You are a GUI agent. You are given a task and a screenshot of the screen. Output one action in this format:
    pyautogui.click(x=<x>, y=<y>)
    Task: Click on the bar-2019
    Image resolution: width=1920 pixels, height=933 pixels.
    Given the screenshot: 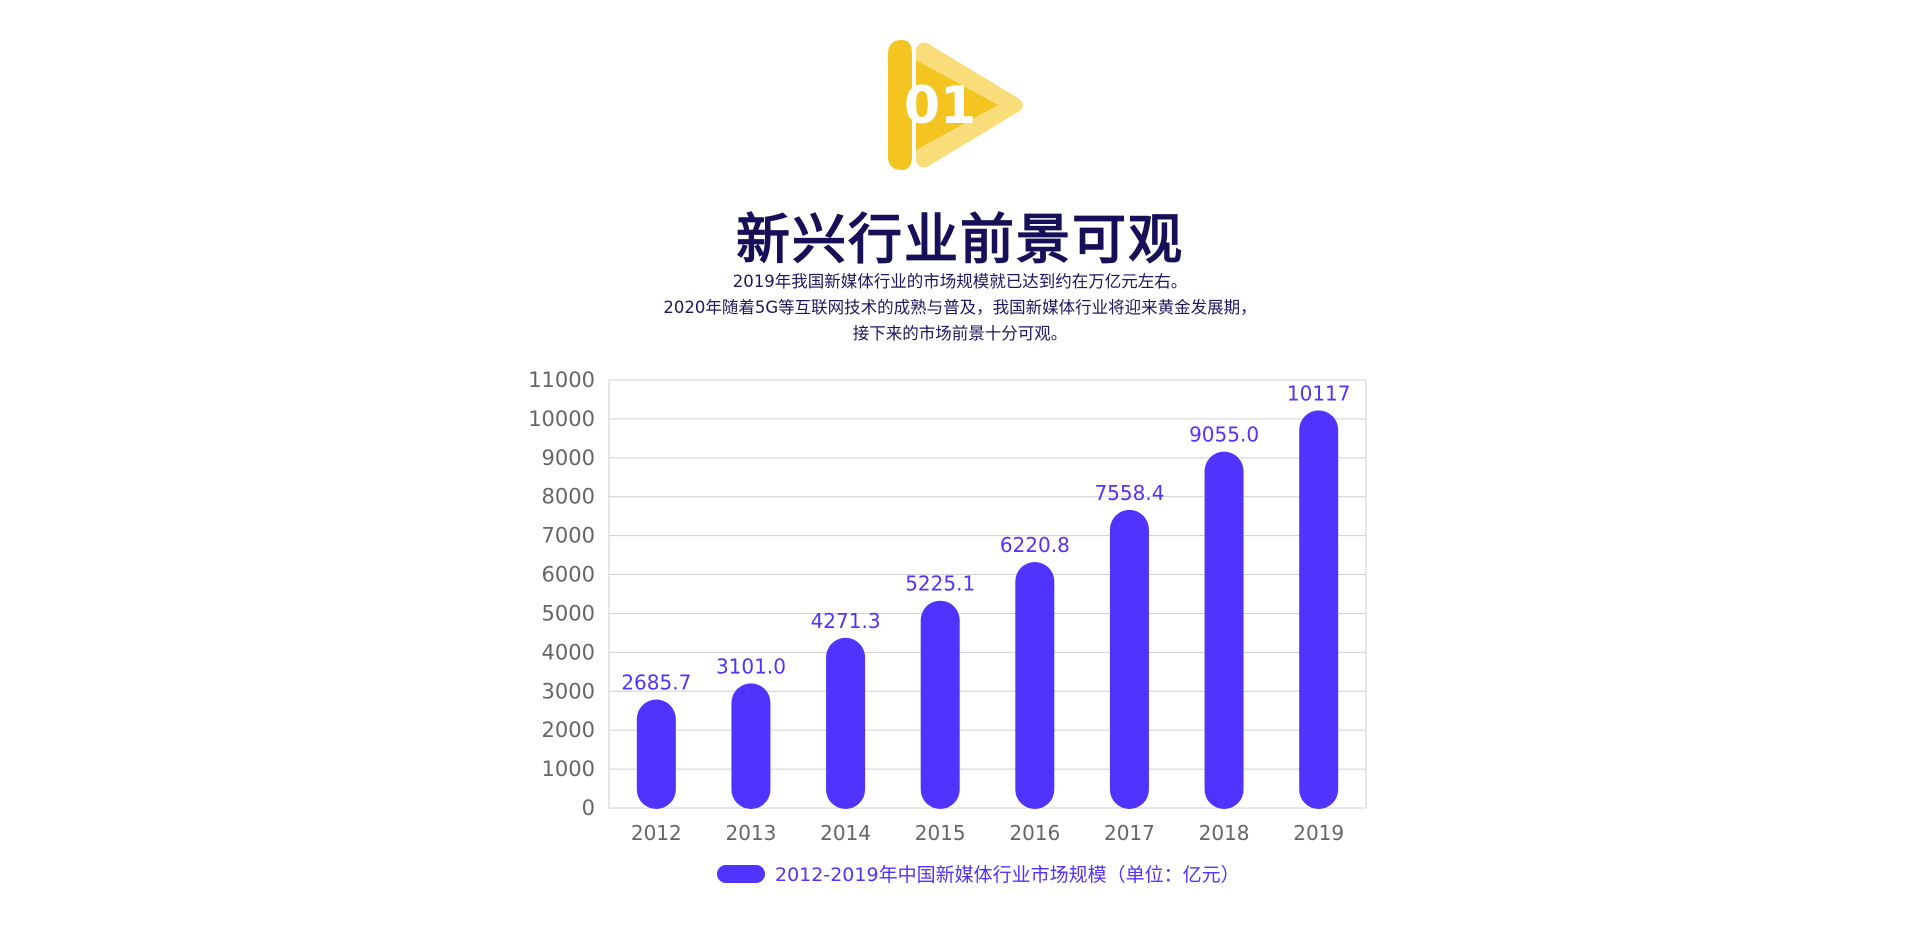 What is the action you would take?
    pyautogui.click(x=1319, y=609)
    